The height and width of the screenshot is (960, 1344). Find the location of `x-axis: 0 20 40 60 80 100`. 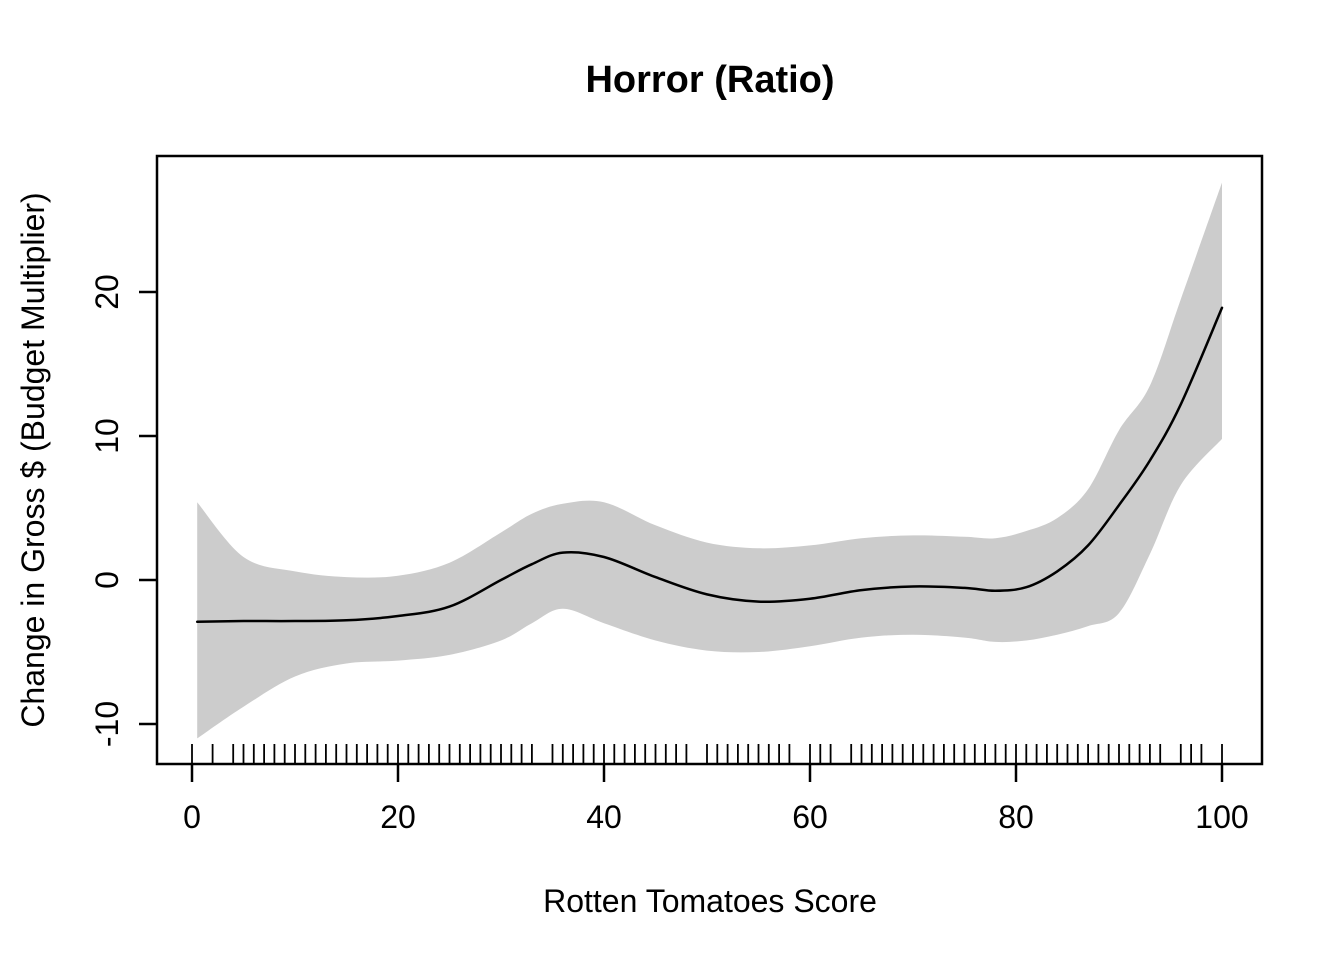

x-axis: 0 20 40 60 80 100 is located at coordinates (716, 799).